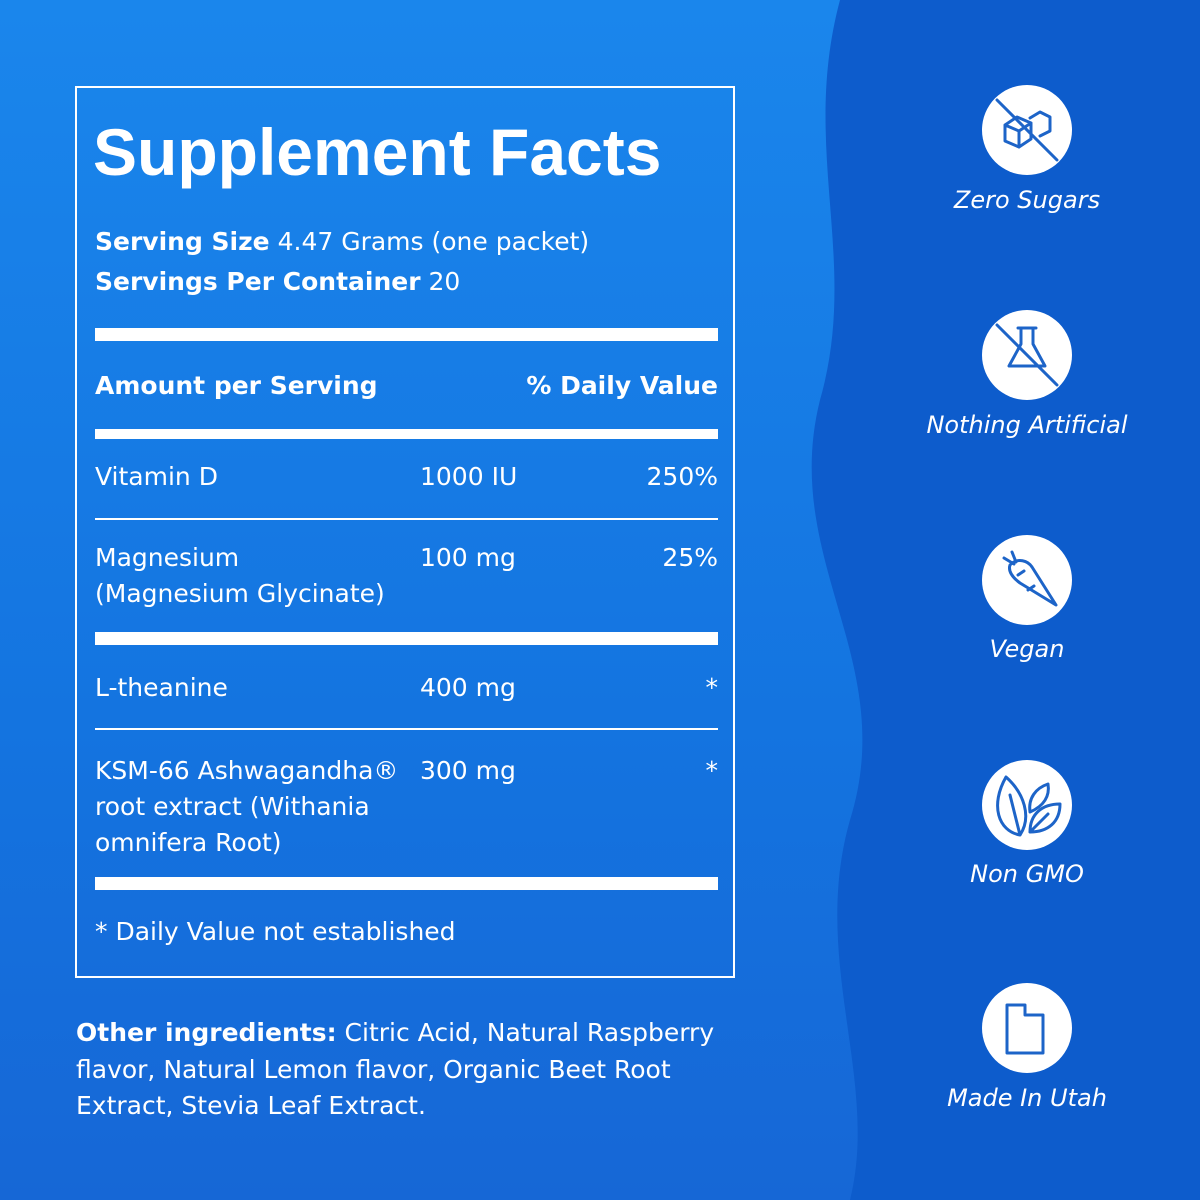  Describe the element at coordinates (258, 281) in the screenshot. I see `label: Servings Per Container` at that location.